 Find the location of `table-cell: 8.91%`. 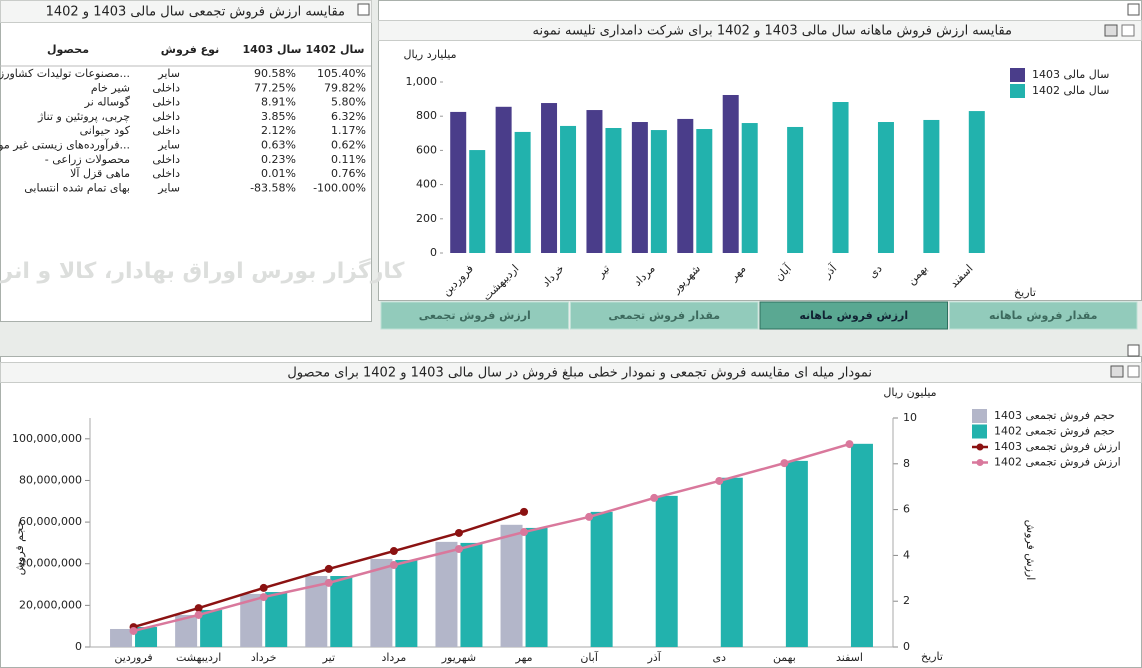

table-cell: 8.91% is located at coordinates (278, 102).